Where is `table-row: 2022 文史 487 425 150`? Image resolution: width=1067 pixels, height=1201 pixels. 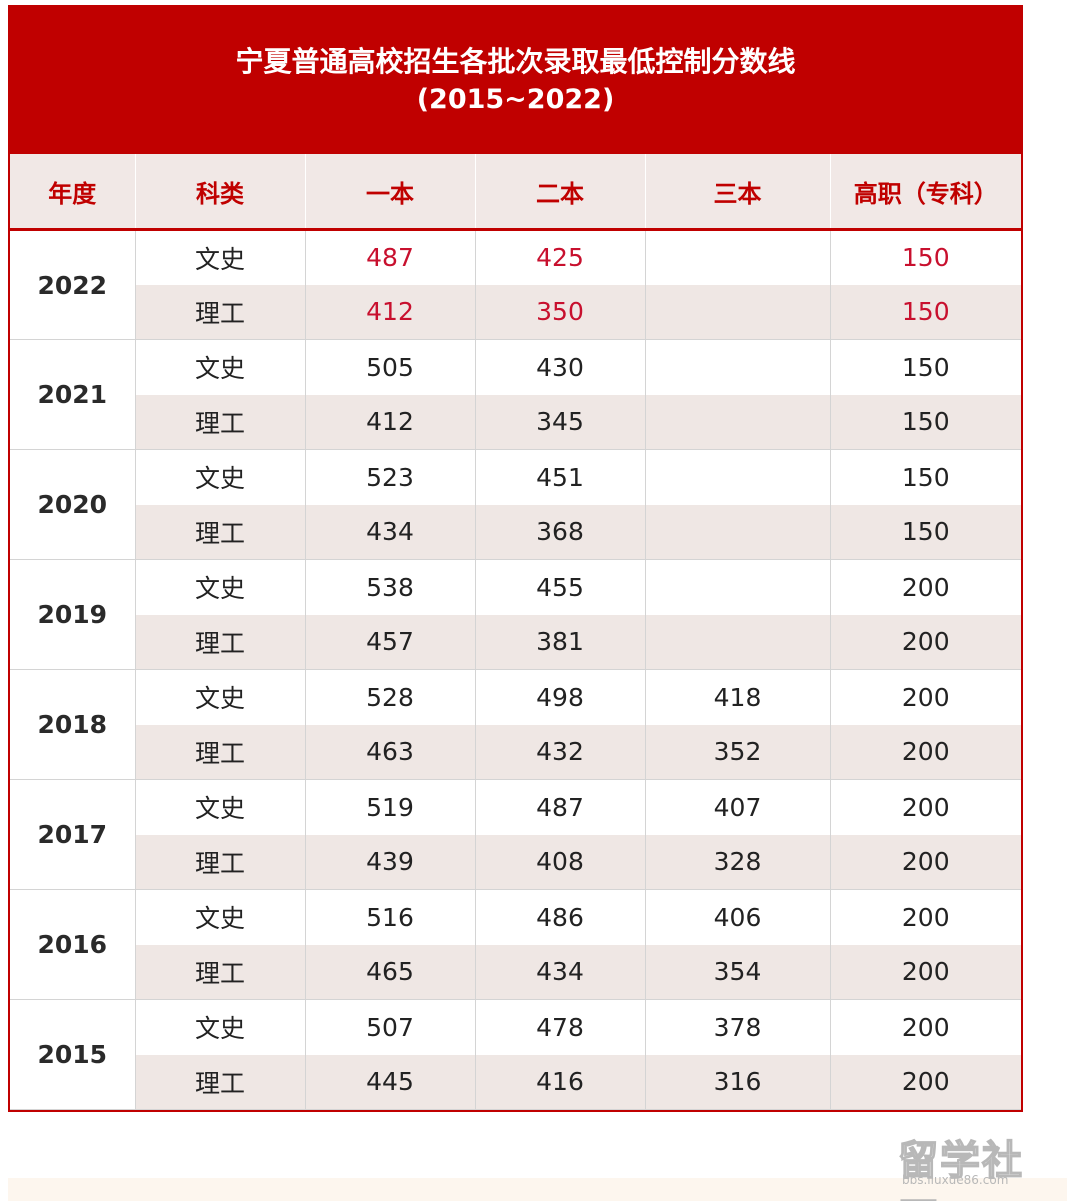 table-row: 2022 文史 487 425 150 is located at coordinates (515, 284).